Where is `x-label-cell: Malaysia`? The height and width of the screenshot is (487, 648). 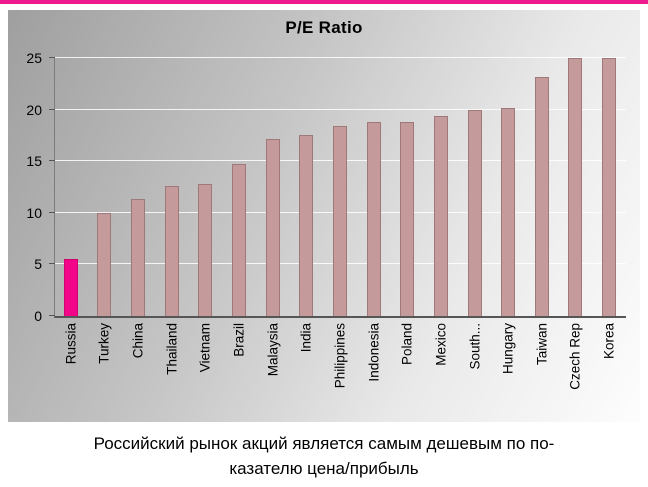 x-label-cell: Malaysia is located at coordinates (273, 367).